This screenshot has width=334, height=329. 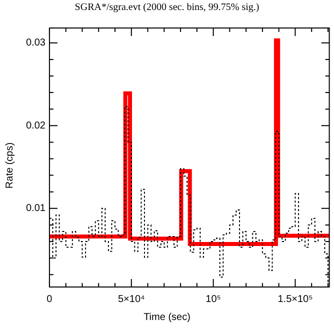 I want to click on x-axis-title: Time (sec), so click(x=167, y=317).